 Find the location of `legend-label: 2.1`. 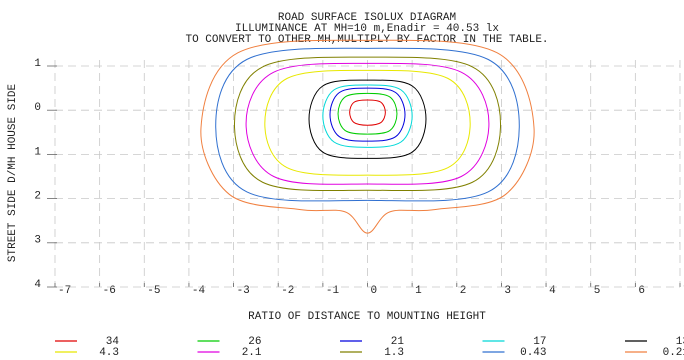

legend-label: 2.1 is located at coordinates (252, 353).